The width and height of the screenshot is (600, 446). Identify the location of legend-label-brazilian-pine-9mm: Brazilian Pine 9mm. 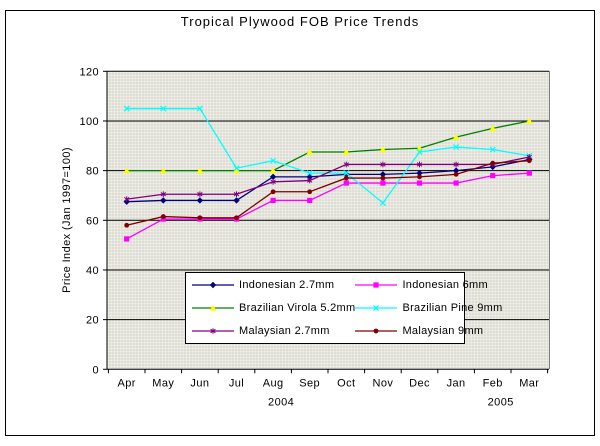
(452, 307).